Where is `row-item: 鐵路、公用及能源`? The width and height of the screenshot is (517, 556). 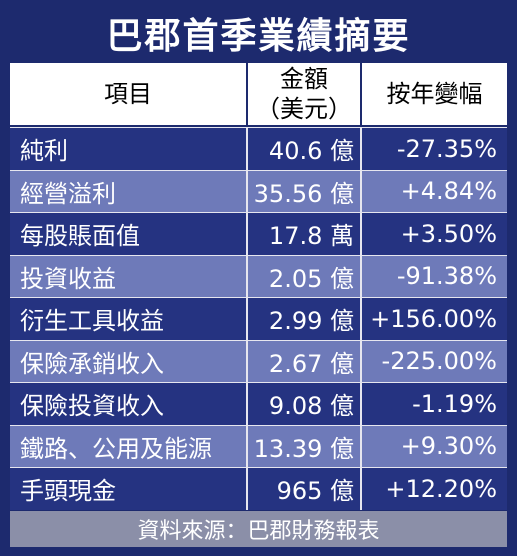
row-item: 鐵路、公用及能源 is located at coordinates (129, 446).